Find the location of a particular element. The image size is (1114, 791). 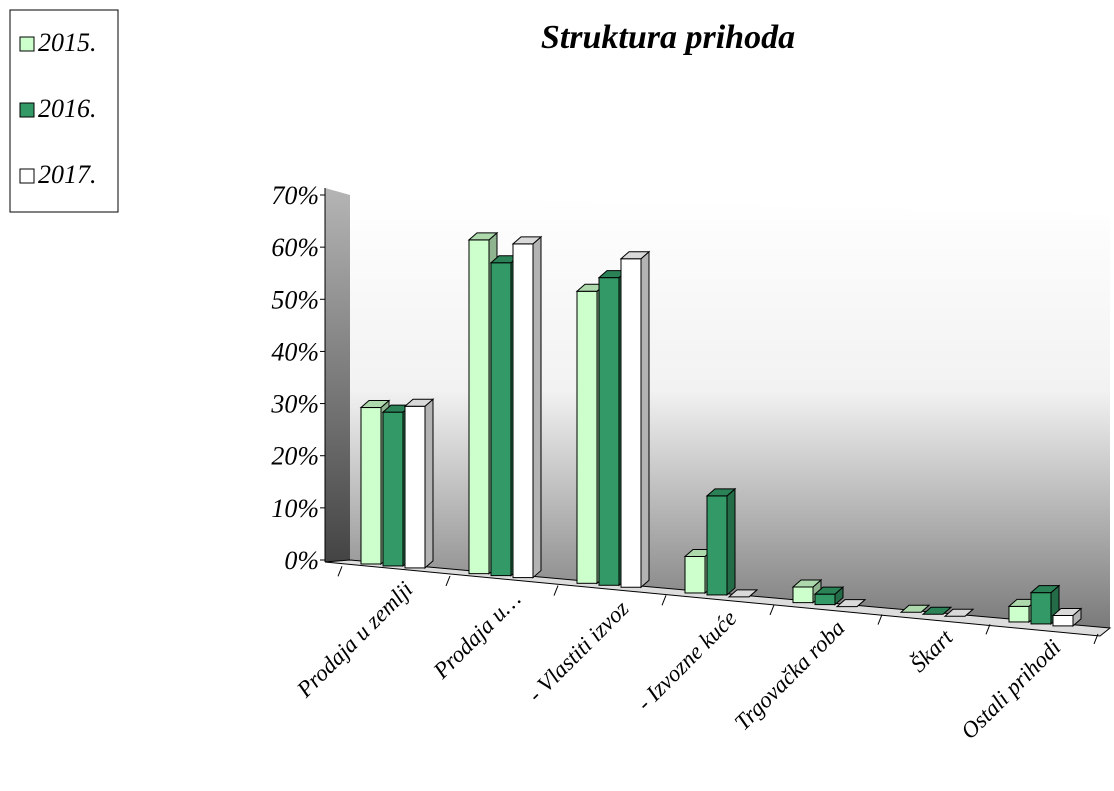

y-tick-label: 40% is located at coordinates (295, 351).